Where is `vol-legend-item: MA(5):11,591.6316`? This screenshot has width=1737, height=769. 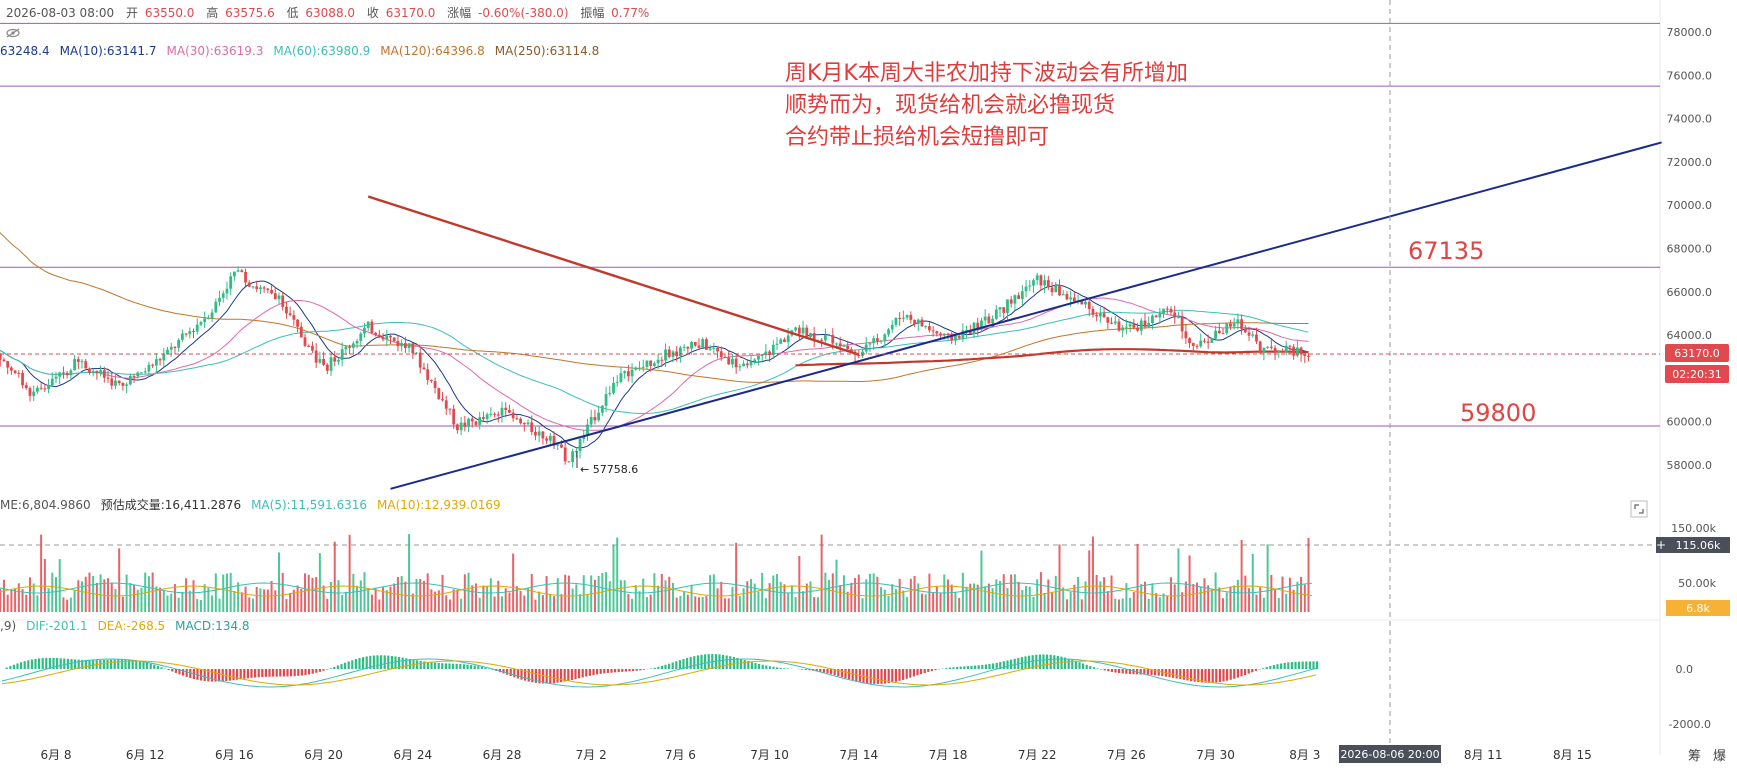
vol-legend-item: MA(5):11,591.6316 is located at coordinates (309, 505).